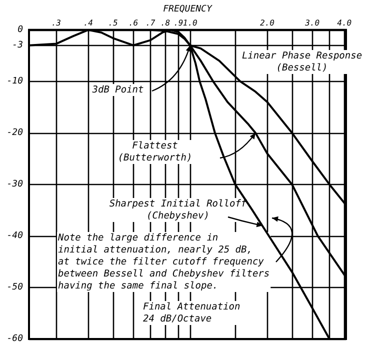  What do you see at coordinates (20, 29) in the screenshot?
I see `y-tick-label: 0` at bounding box center [20, 29].